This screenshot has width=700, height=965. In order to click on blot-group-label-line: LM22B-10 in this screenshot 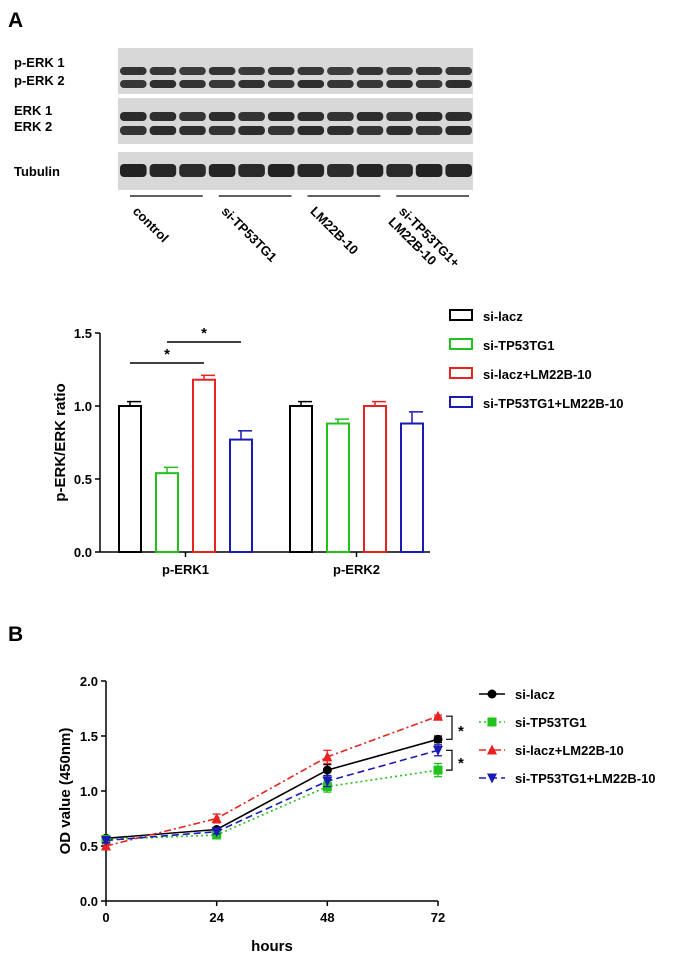, I will do `click(334, 231)`.